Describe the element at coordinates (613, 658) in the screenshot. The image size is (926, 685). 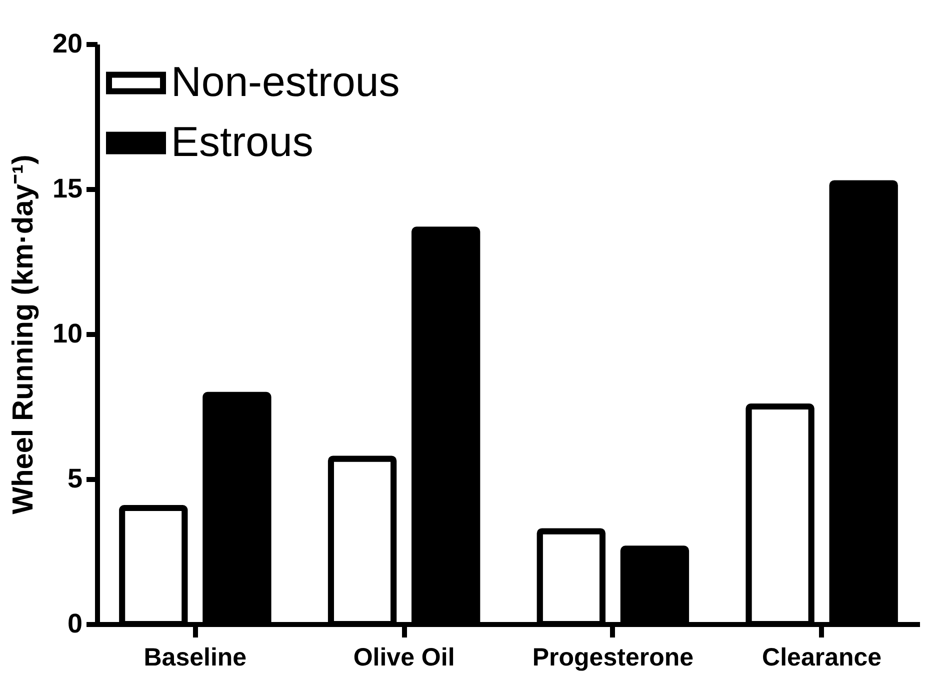
I see `x-tick-label: Progesterone` at that location.